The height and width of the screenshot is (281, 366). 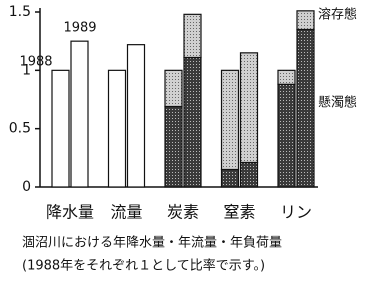 What do you see at coordinates (26, 187) in the screenshot?
I see `y-tick-label: 0` at bounding box center [26, 187].